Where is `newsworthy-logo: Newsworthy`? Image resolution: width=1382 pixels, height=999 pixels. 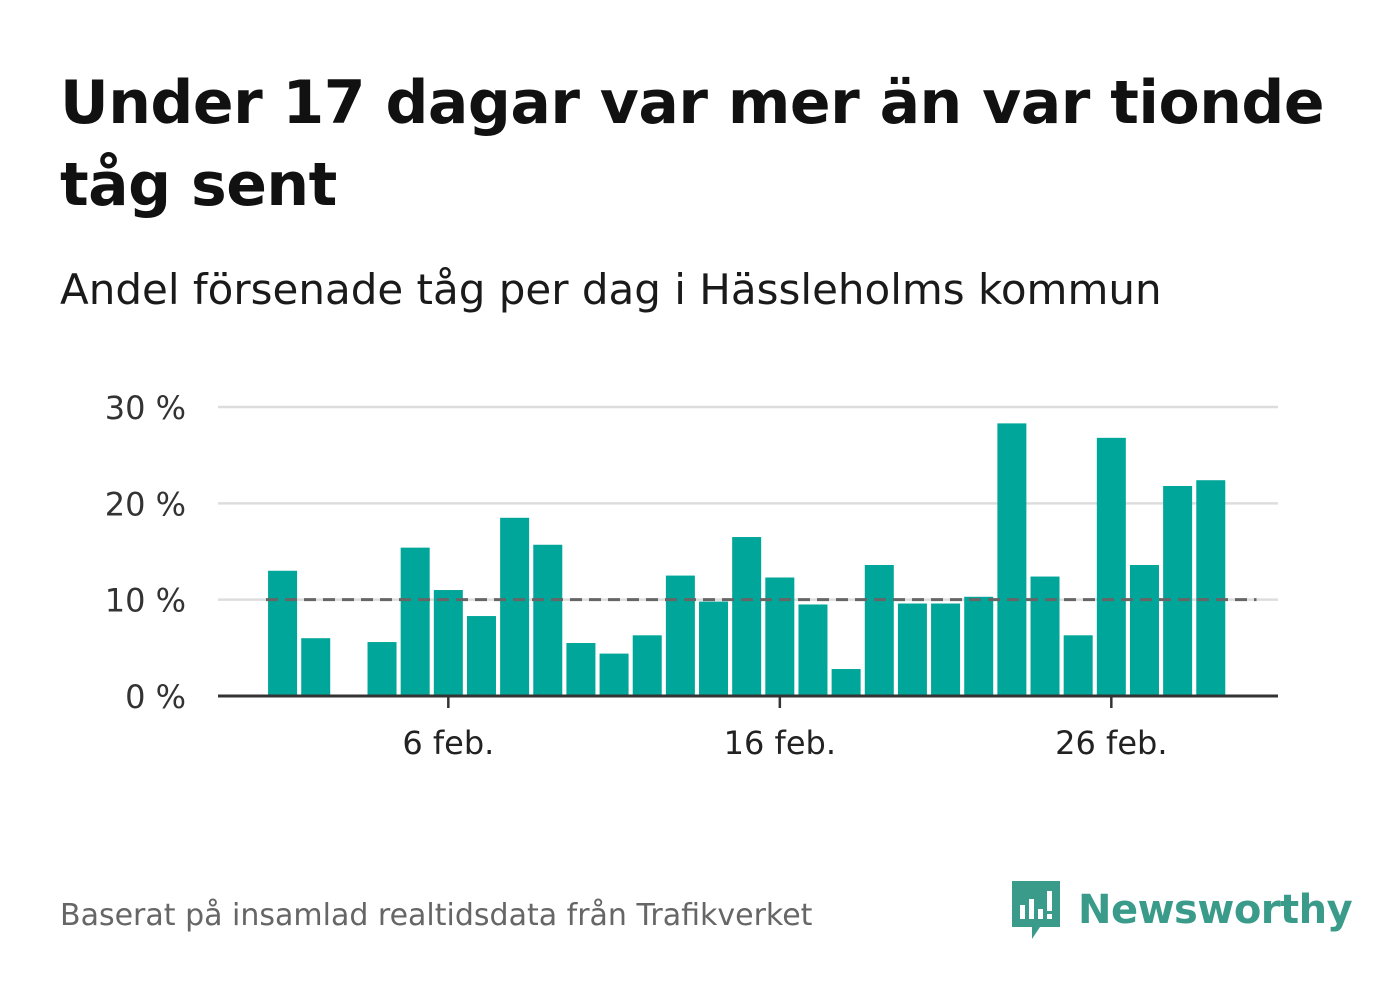
newsworthy-logo: Newsworthy is located at coordinates (1181, 910).